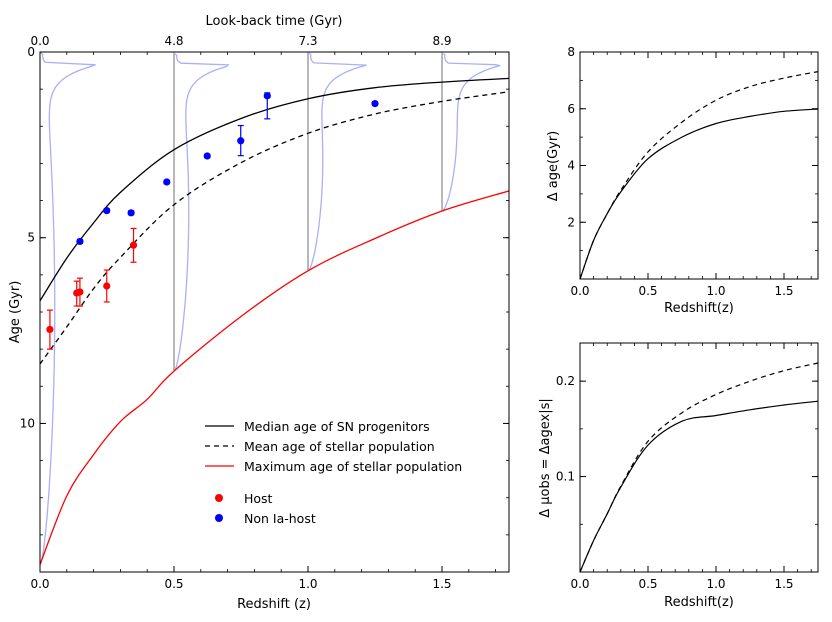 This screenshot has height=622, width=832. What do you see at coordinates (274, 21) in the screenshot?
I see `top-axis-label: Look-back time (Gyr)` at bounding box center [274, 21].